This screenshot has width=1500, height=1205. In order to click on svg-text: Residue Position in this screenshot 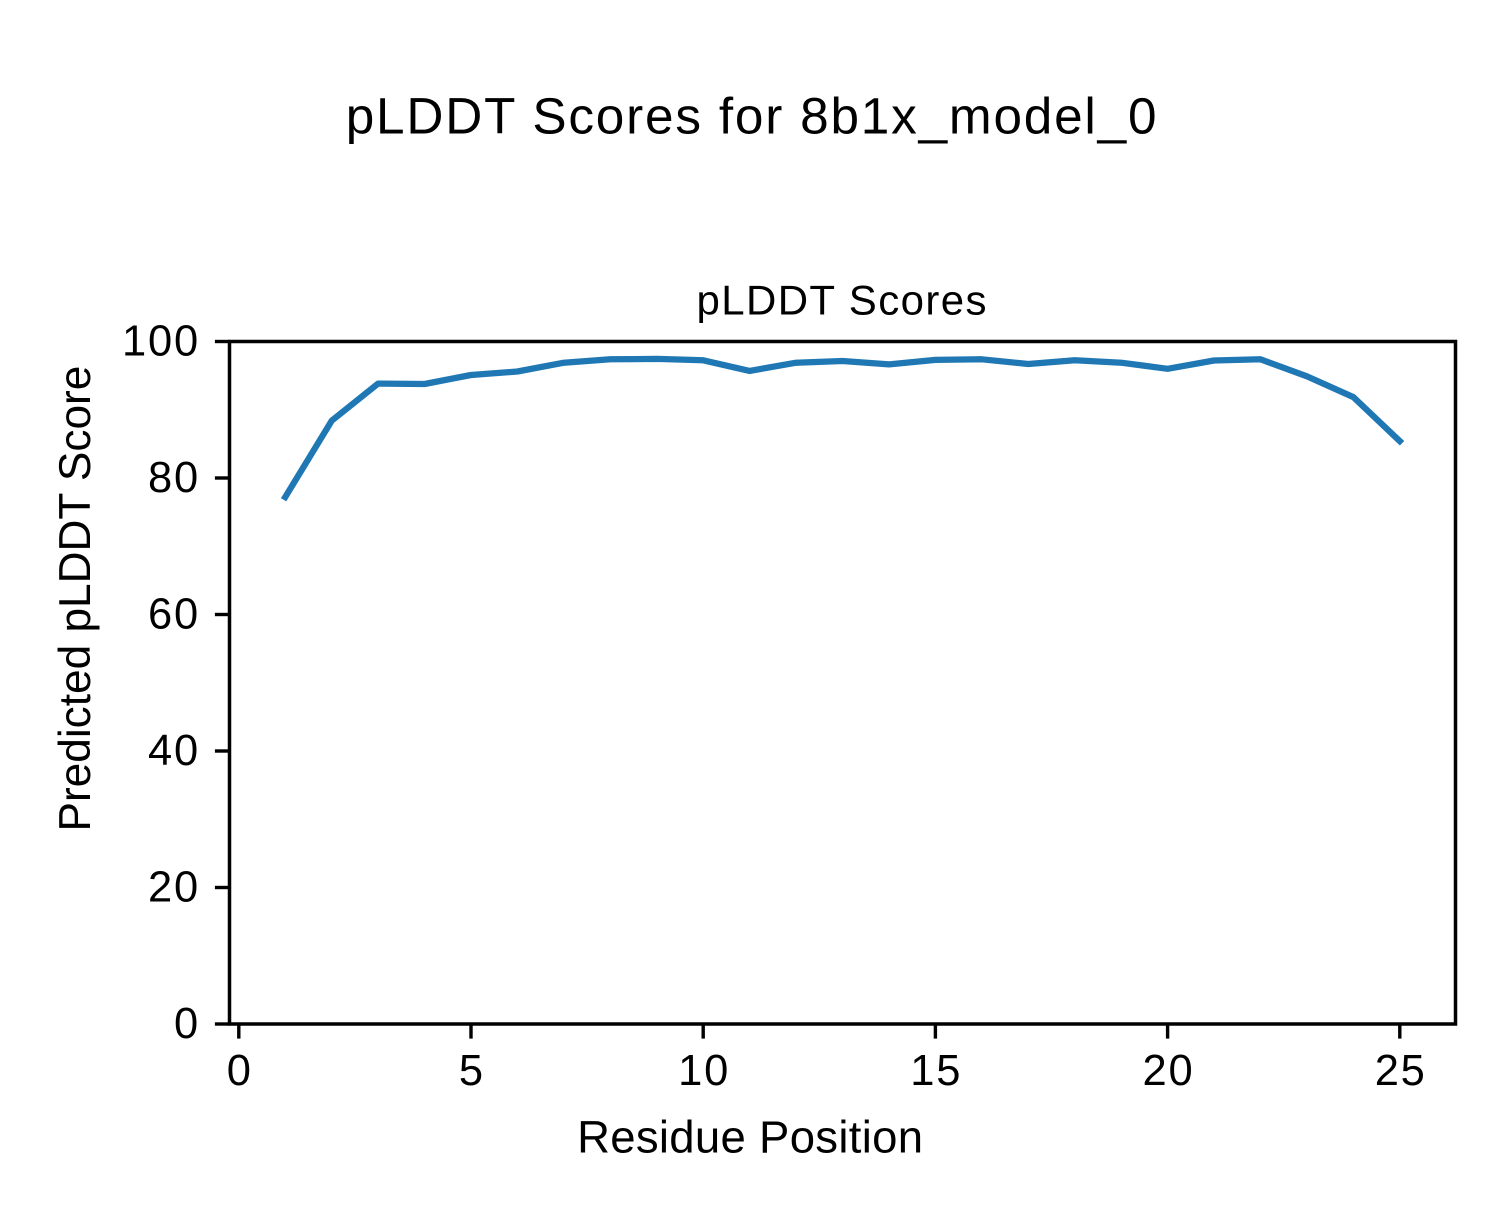, I will do `click(750, 1136)`.